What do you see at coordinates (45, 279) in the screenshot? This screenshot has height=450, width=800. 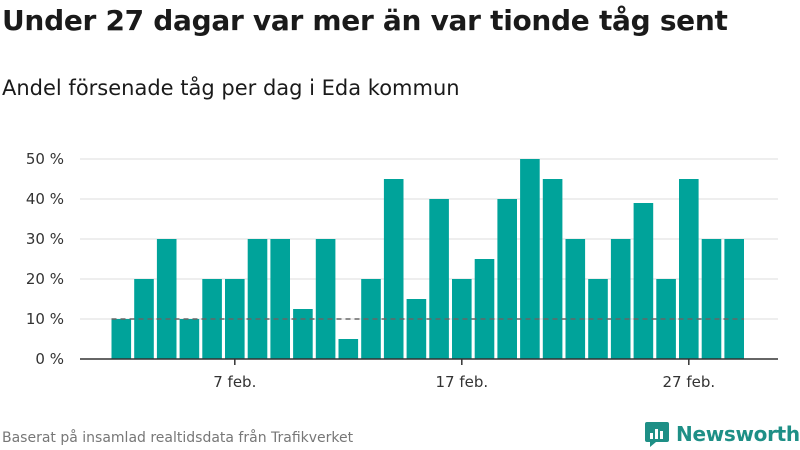 I see `y-tick-label: 20 %` at bounding box center [45, 279].